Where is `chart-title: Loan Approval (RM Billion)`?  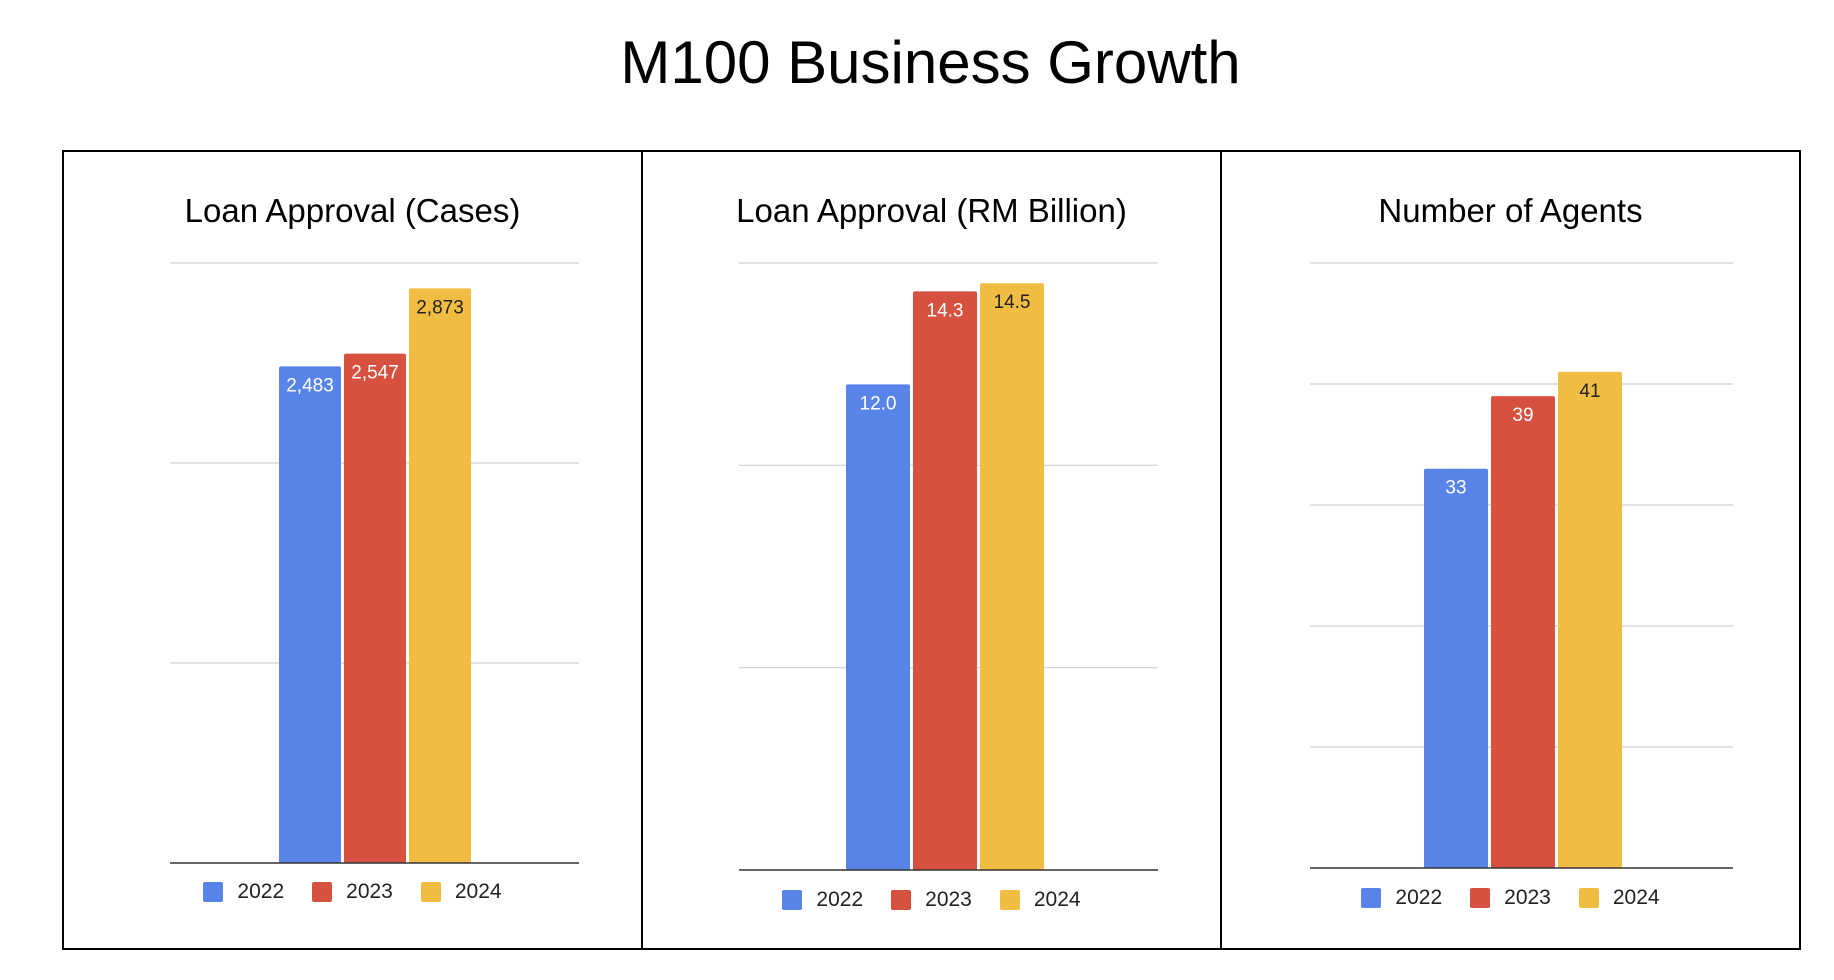 chart-title: Loan Approval (RM Billion) is located at coordinates (931, 210).